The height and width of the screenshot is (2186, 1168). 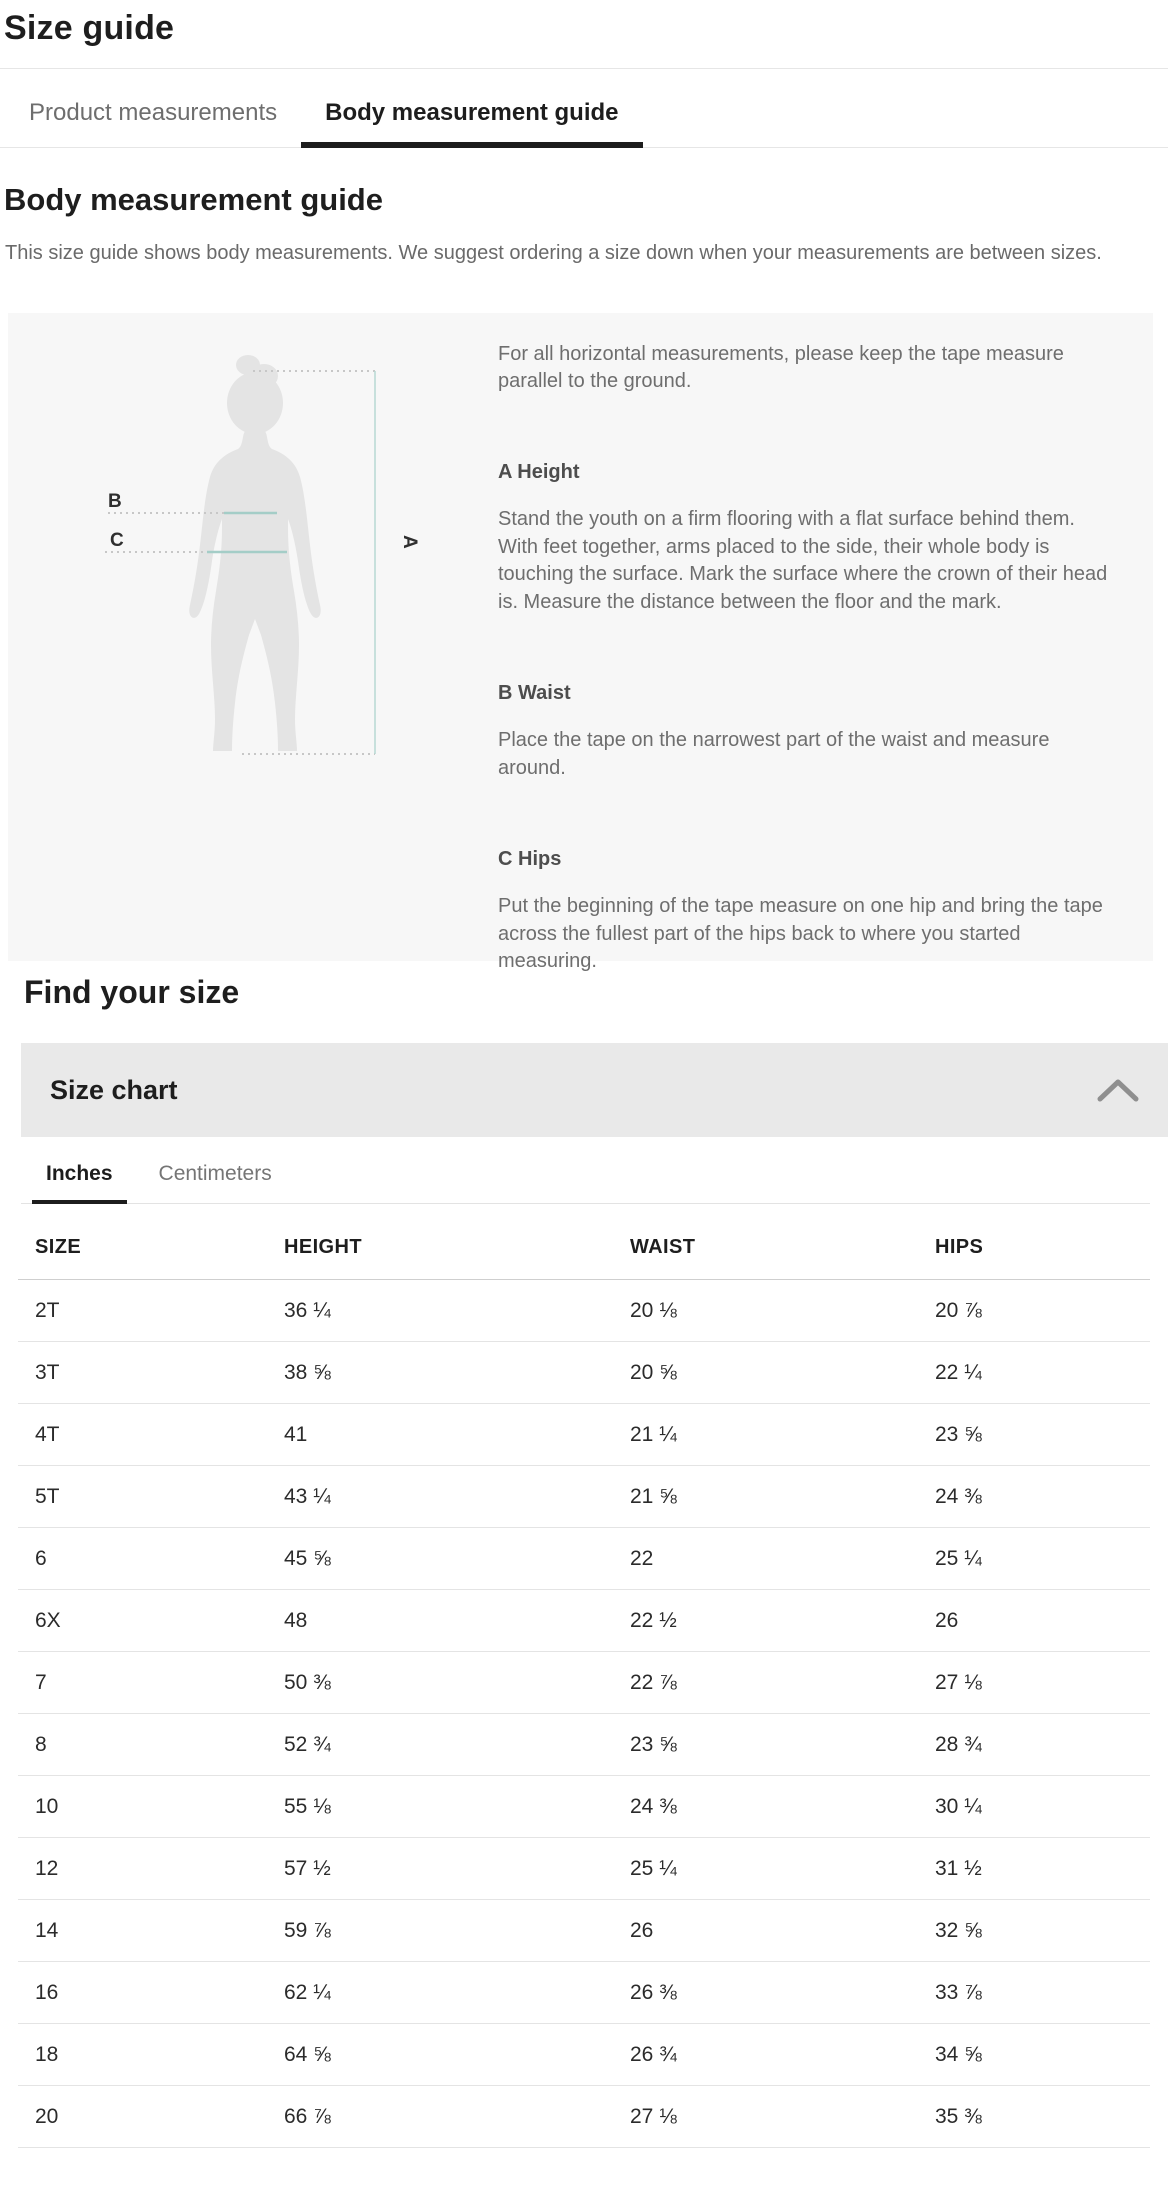 I want to click on body-measurement-diagram: B C A, so click(x=262, y=555).